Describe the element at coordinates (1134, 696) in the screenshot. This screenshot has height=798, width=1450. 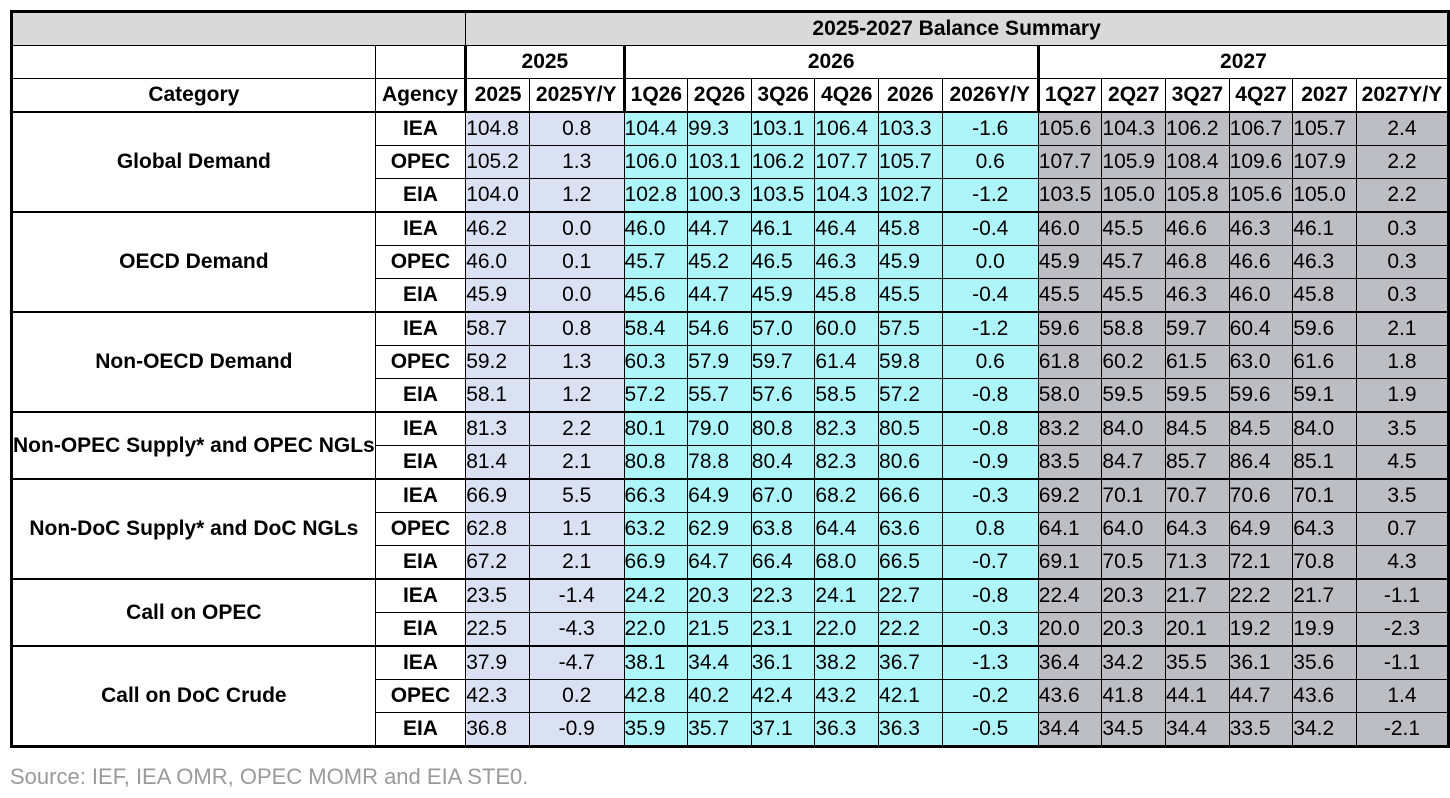
I see `value-cell: 41.8` at that location.